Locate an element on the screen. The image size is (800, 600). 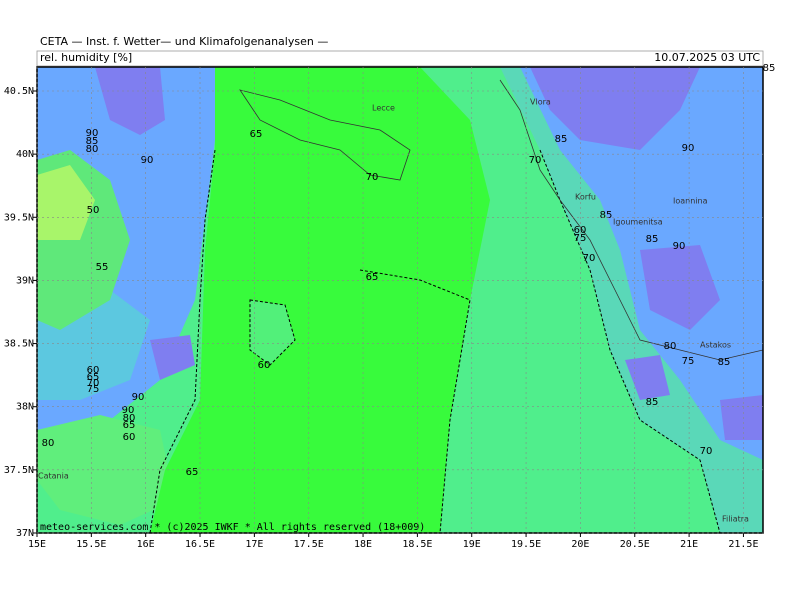
field-green-islet is located at coordinates (272, 332).